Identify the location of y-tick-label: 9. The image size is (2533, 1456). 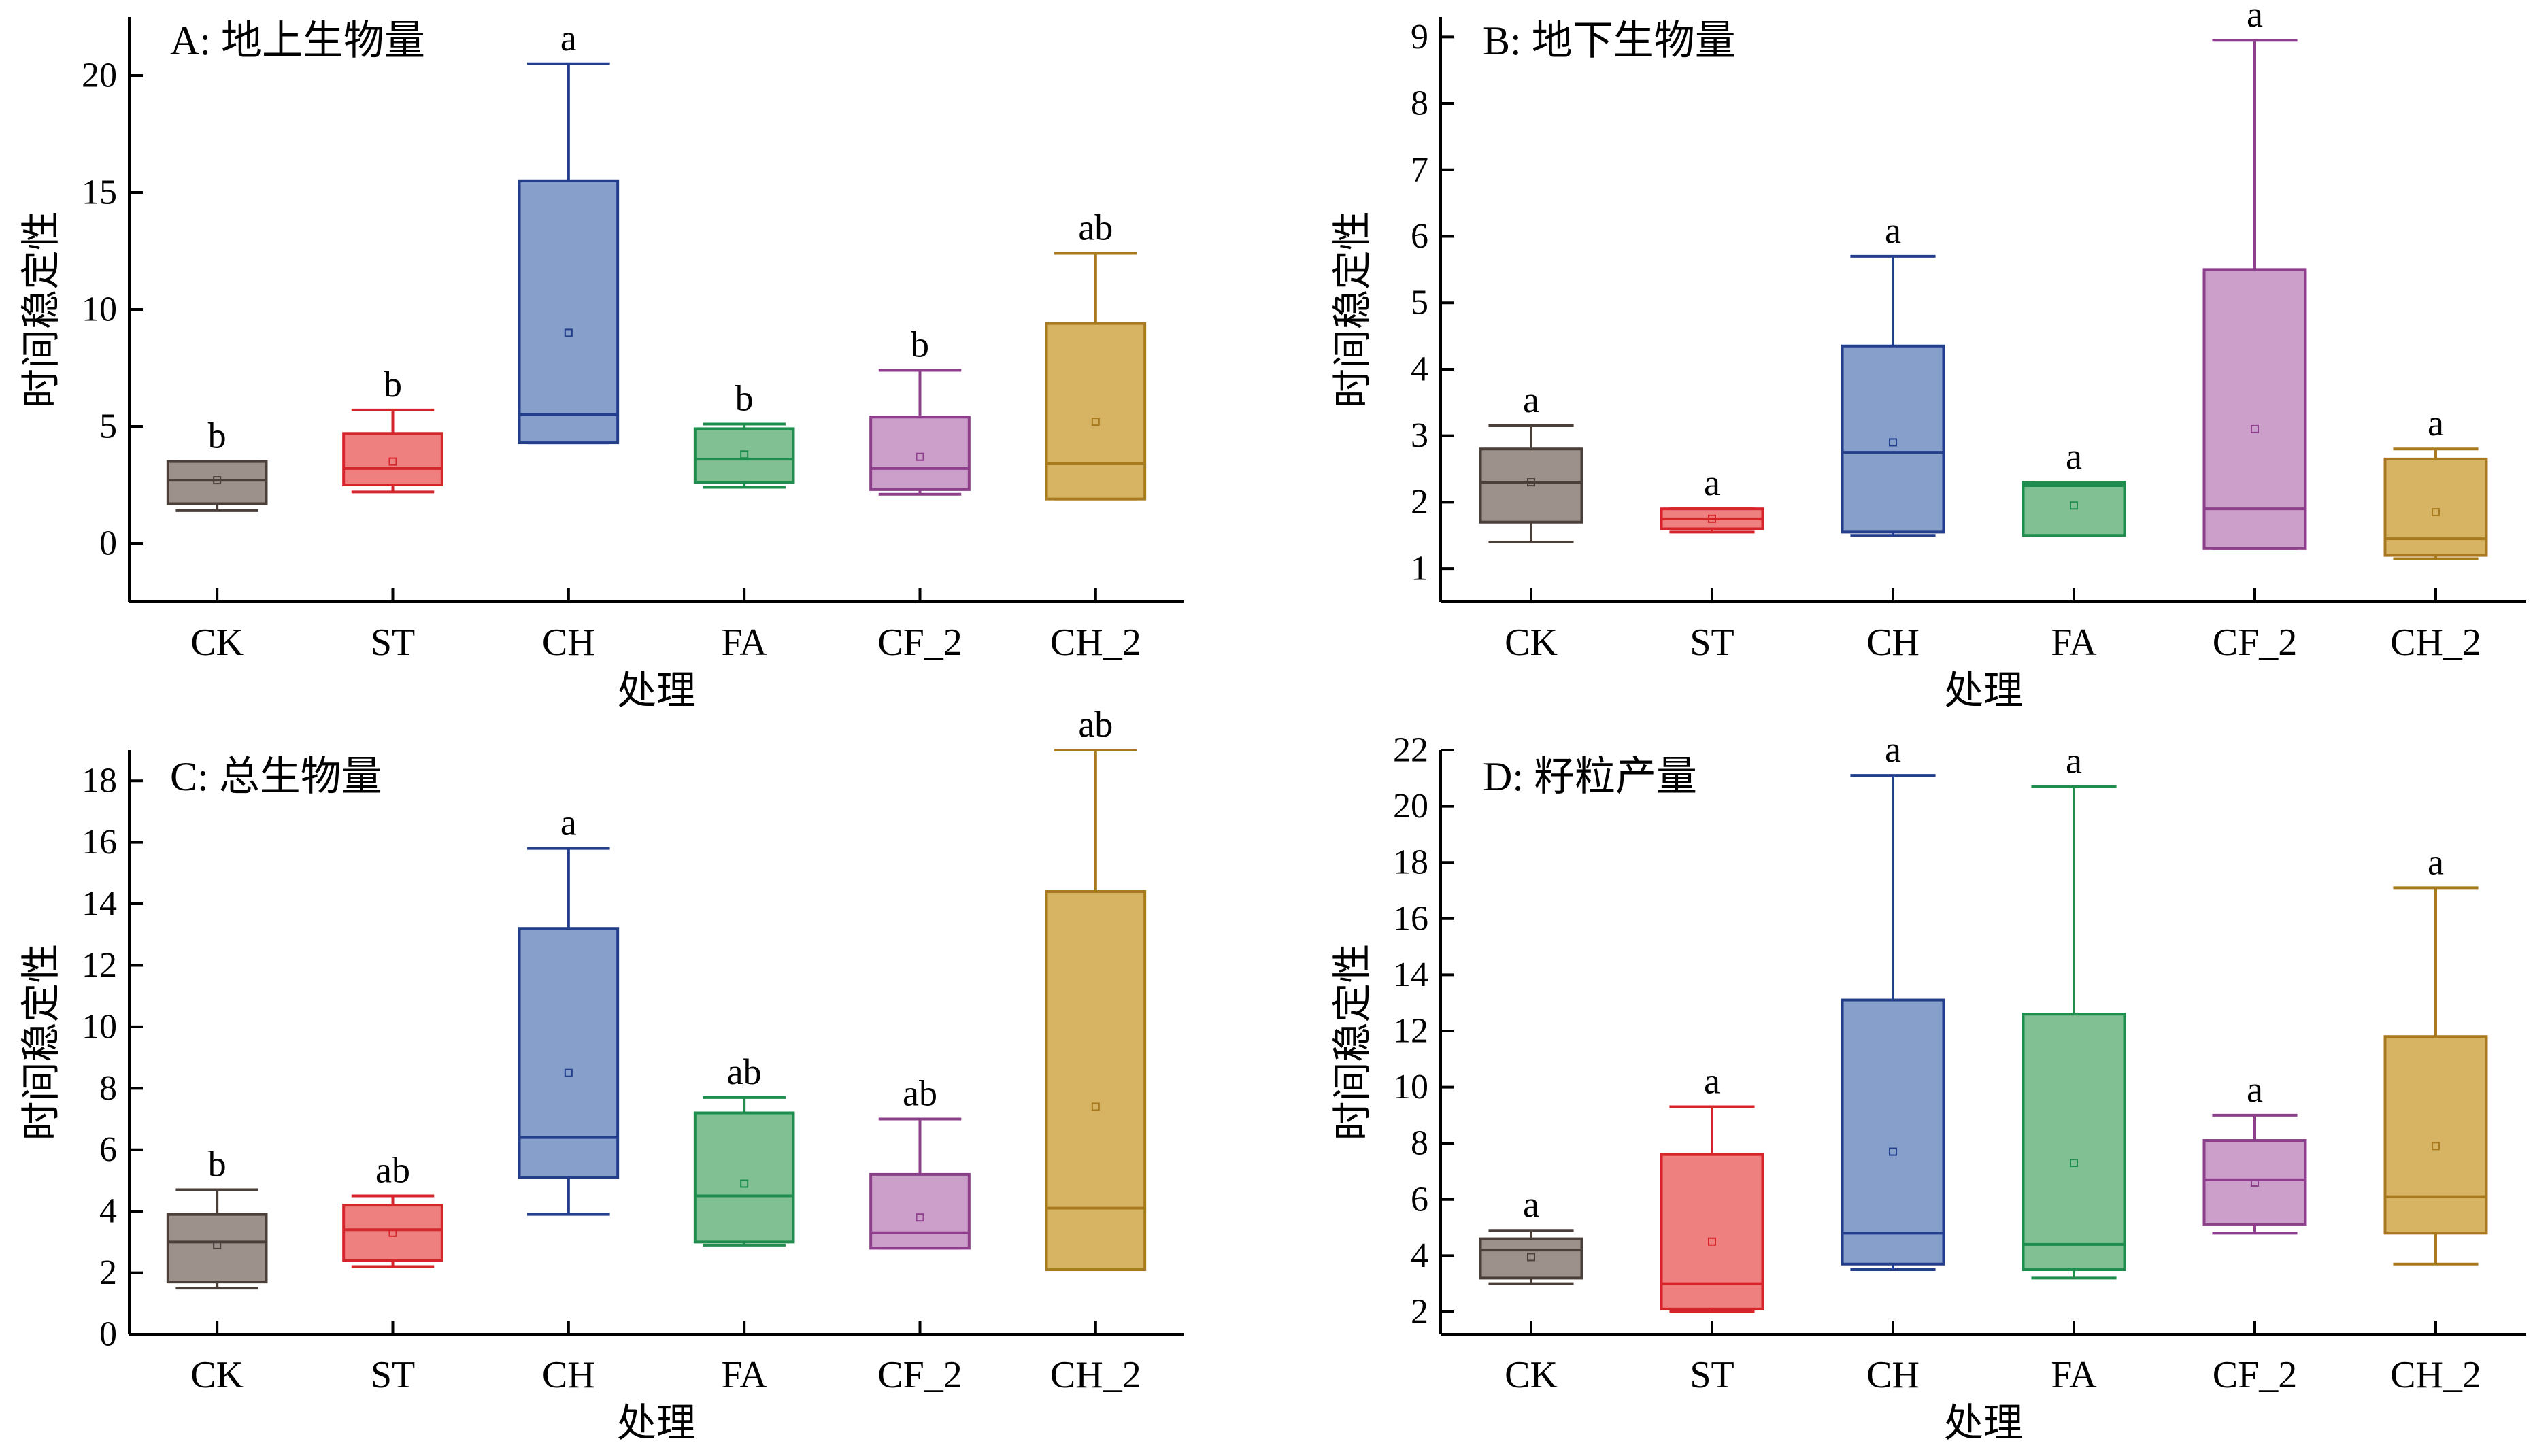
(1420, 37).